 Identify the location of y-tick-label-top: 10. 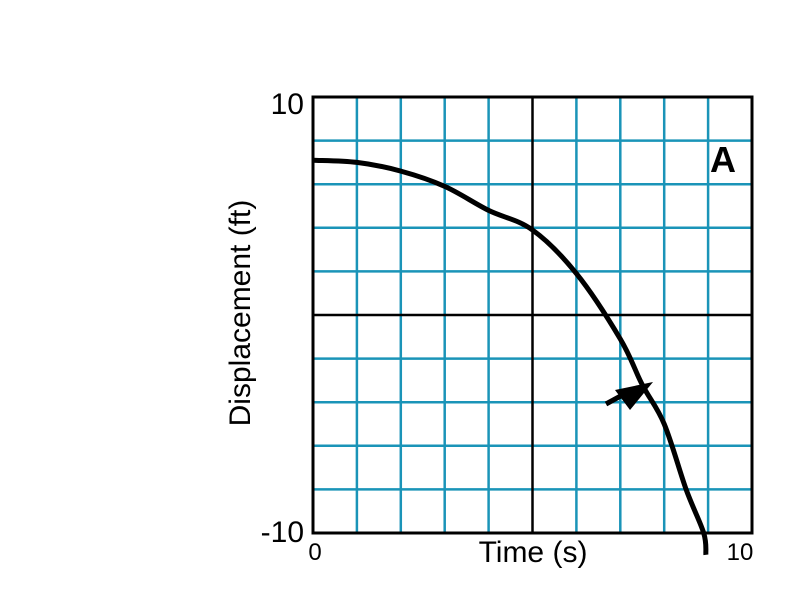
(287, 104).